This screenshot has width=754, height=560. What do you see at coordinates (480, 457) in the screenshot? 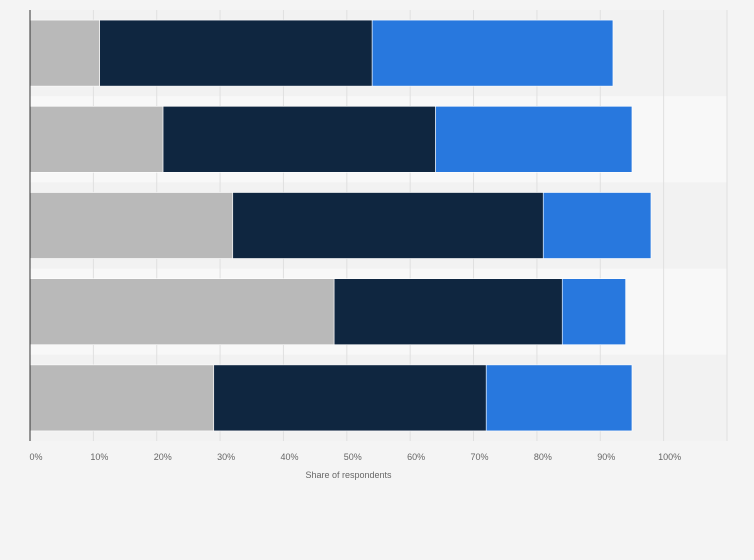
I see `x-tick-label: 70%` at bounding box center [480, 457].